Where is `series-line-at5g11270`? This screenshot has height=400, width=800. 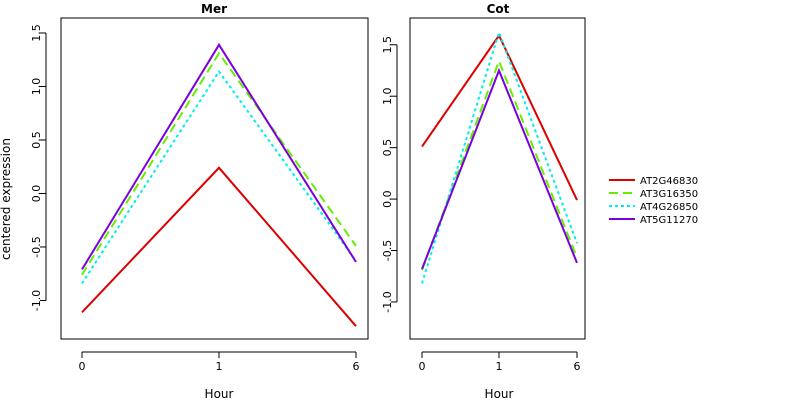
series-line-at5g11270 is located at coordinates (499, 168).